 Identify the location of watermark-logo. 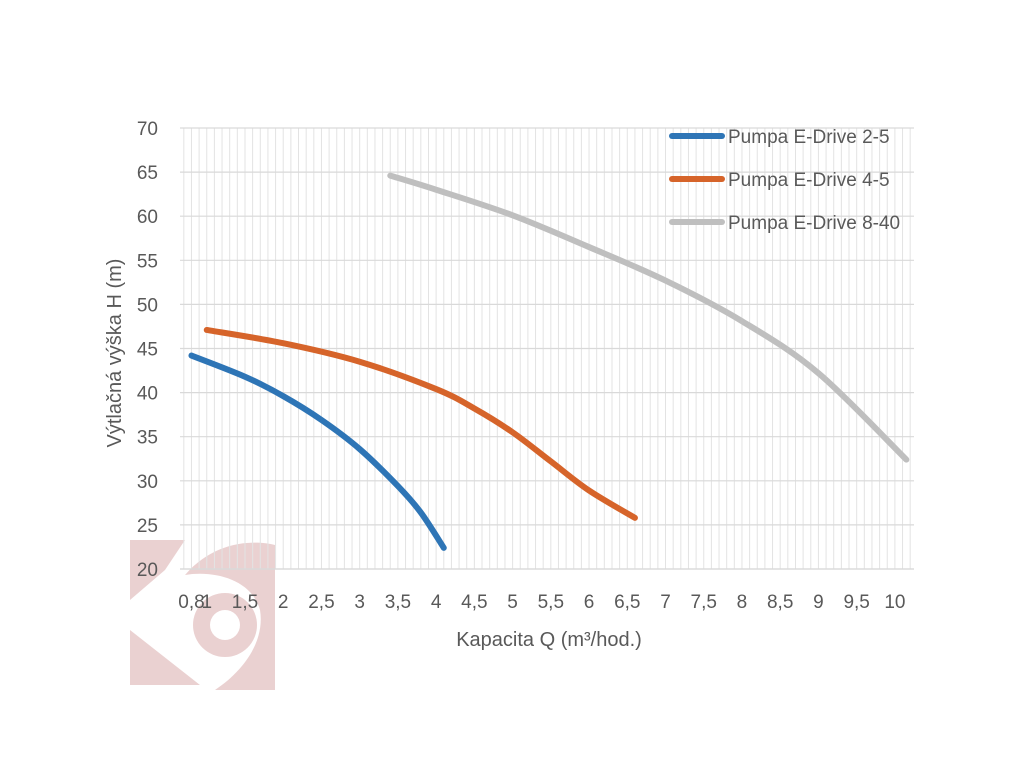
(202, 615).